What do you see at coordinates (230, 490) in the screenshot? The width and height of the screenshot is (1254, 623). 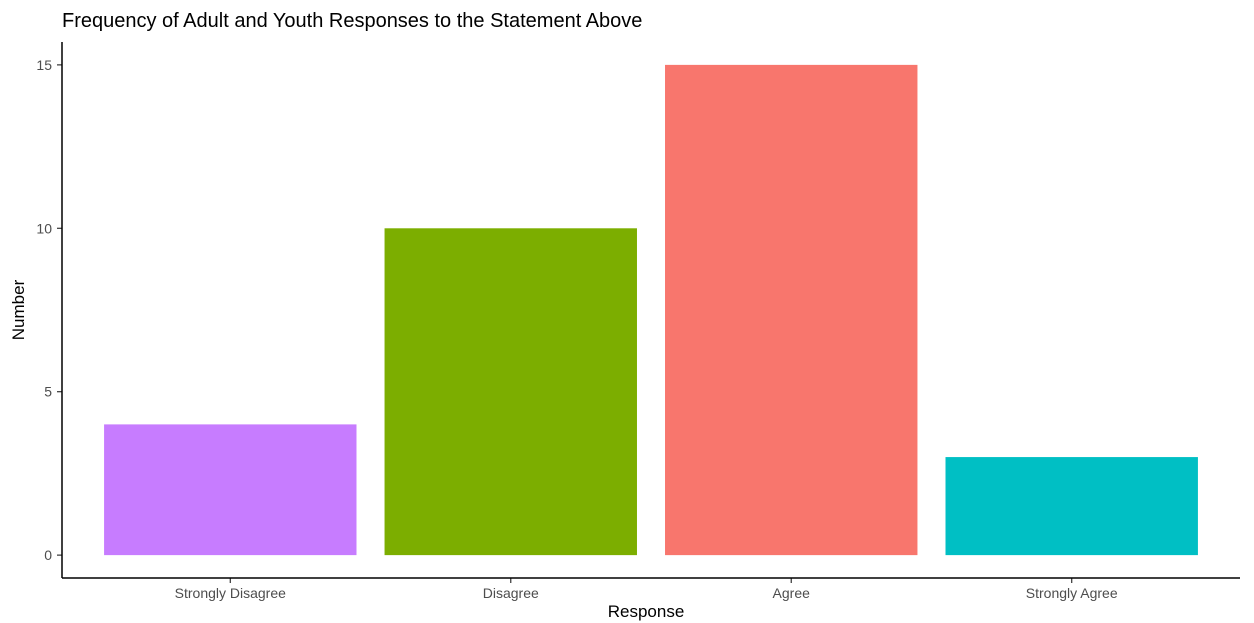 I see `bar-strongly-disagree` at bounding box center [230, 490].